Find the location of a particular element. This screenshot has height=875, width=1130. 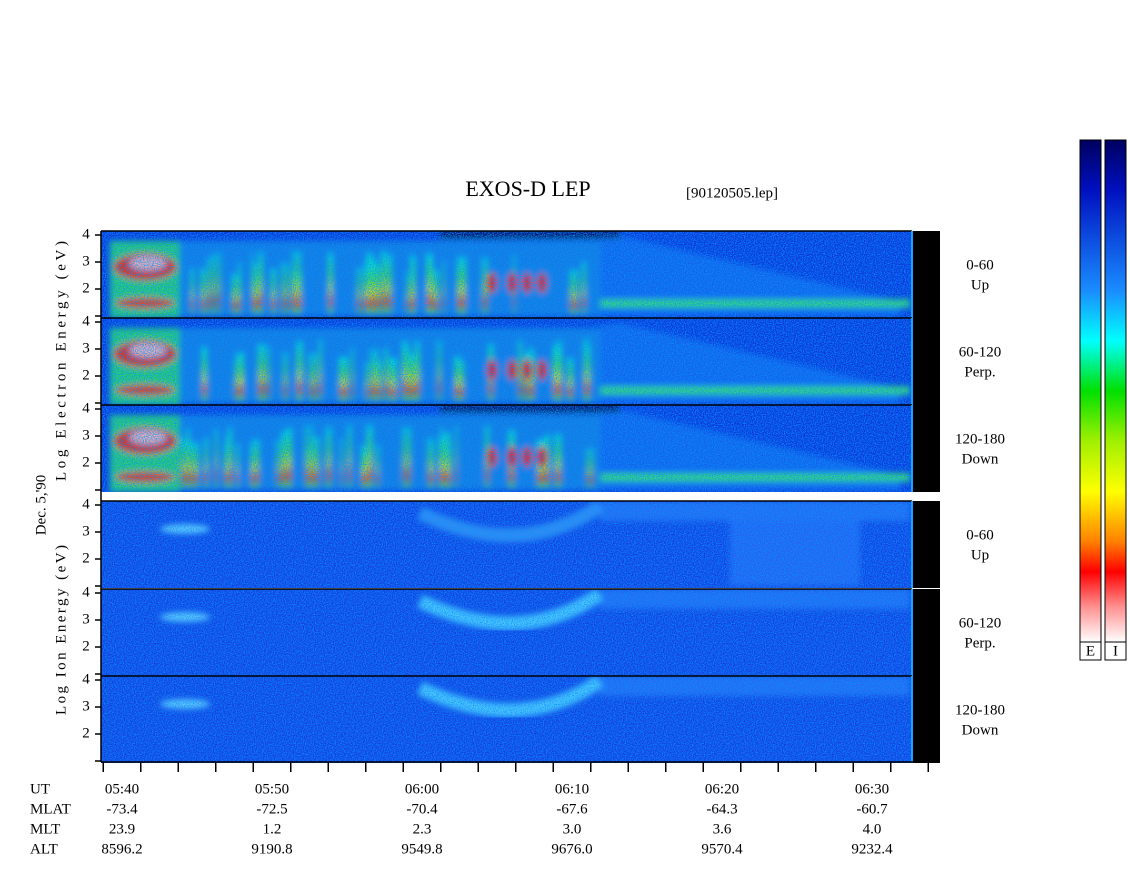

row-value: 05:40 is located at coordinates (122, 789).